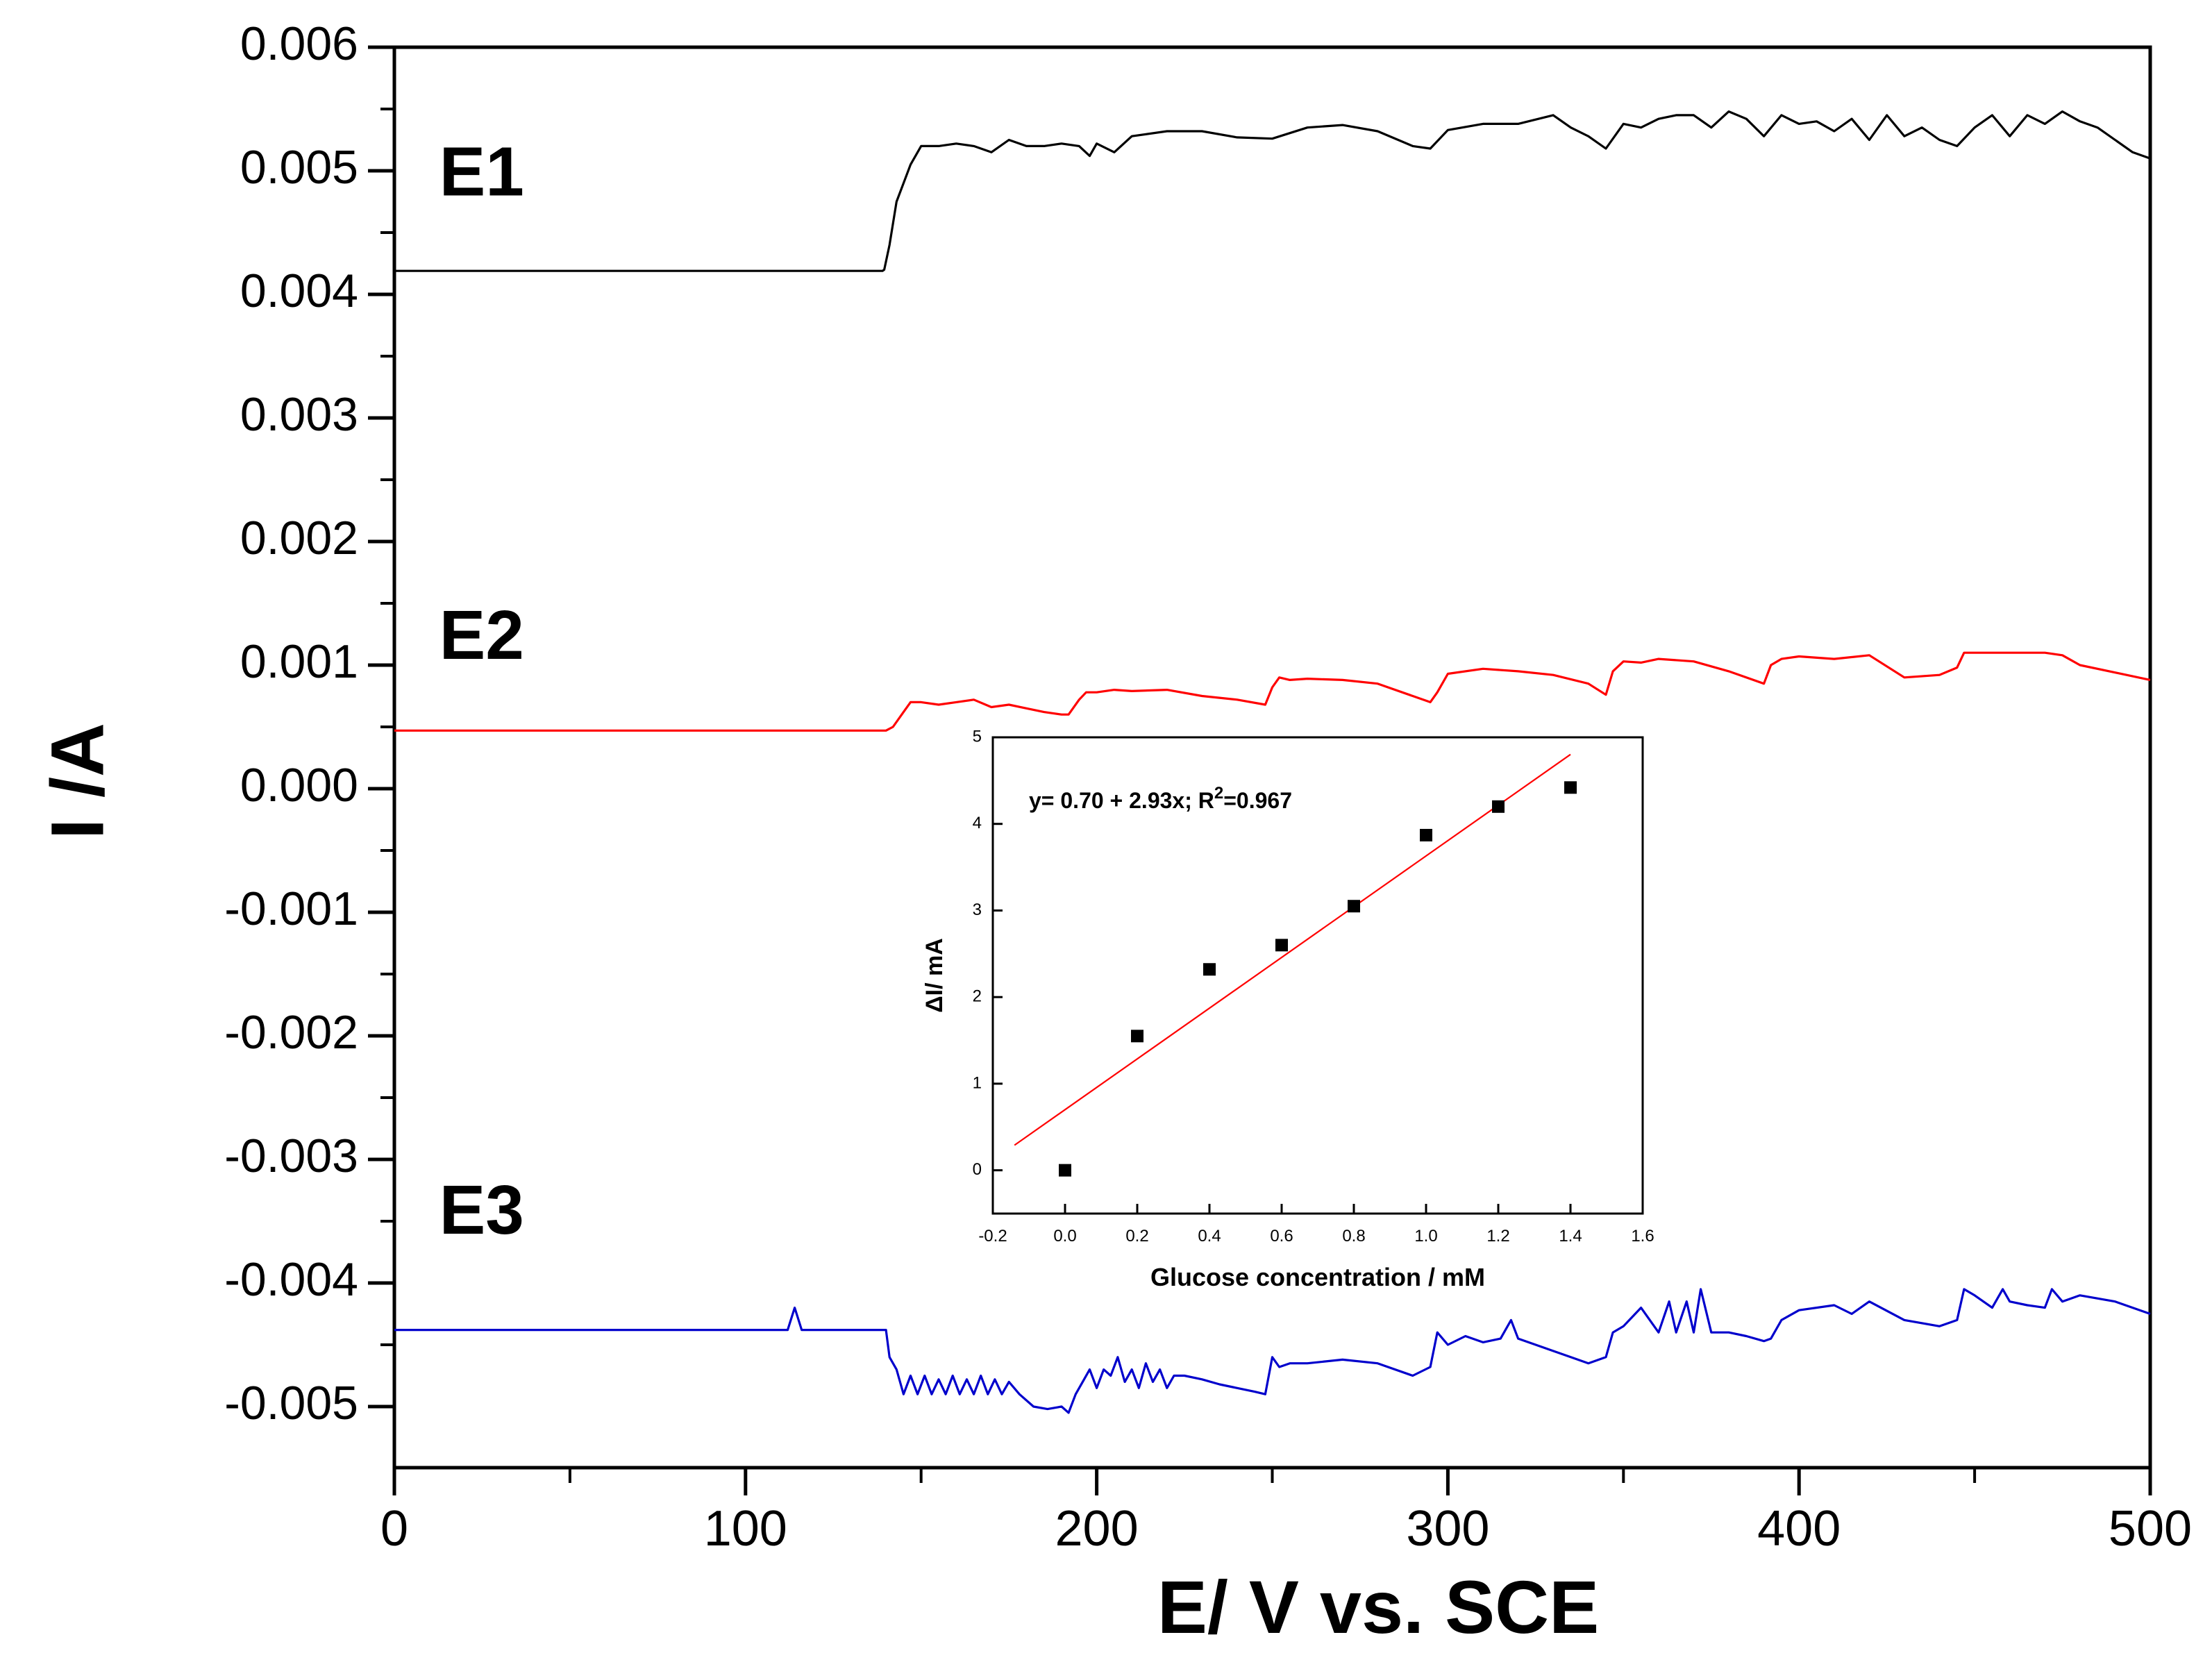 The image size is (2212, 1669). I want to click on inset-x-tick-label: 1.4, so click(1570, 1236).